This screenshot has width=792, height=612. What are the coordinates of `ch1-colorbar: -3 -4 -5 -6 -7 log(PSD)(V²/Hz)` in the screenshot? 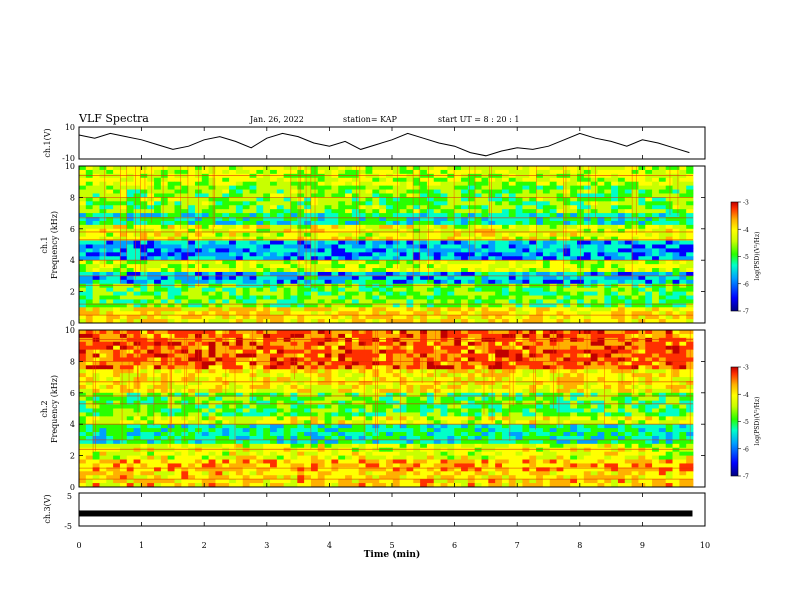 It's located at (745, 258).